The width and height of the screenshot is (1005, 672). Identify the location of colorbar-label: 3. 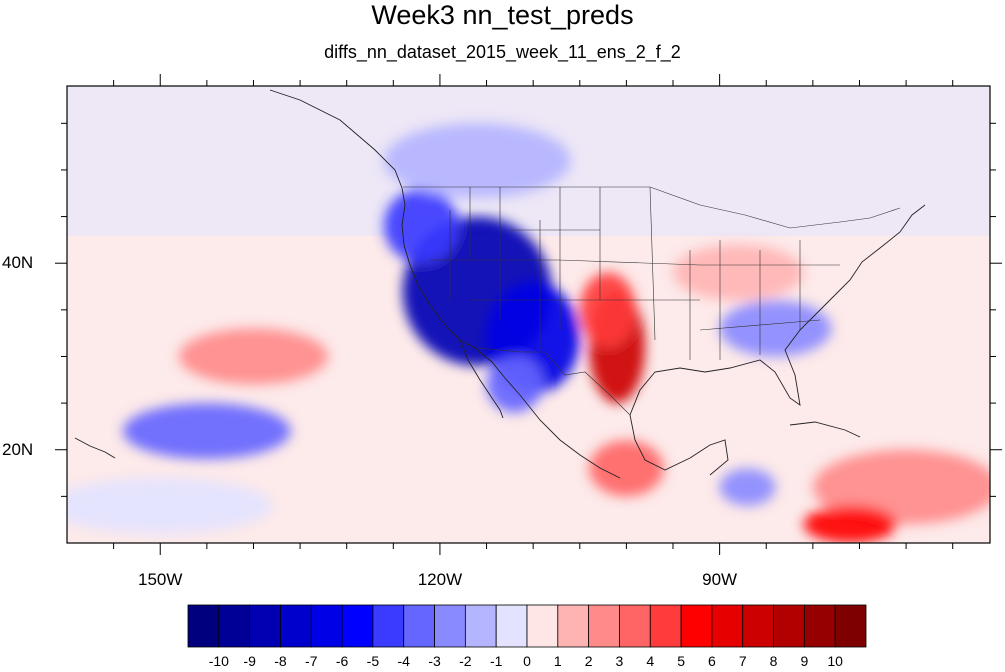
(620, 661).